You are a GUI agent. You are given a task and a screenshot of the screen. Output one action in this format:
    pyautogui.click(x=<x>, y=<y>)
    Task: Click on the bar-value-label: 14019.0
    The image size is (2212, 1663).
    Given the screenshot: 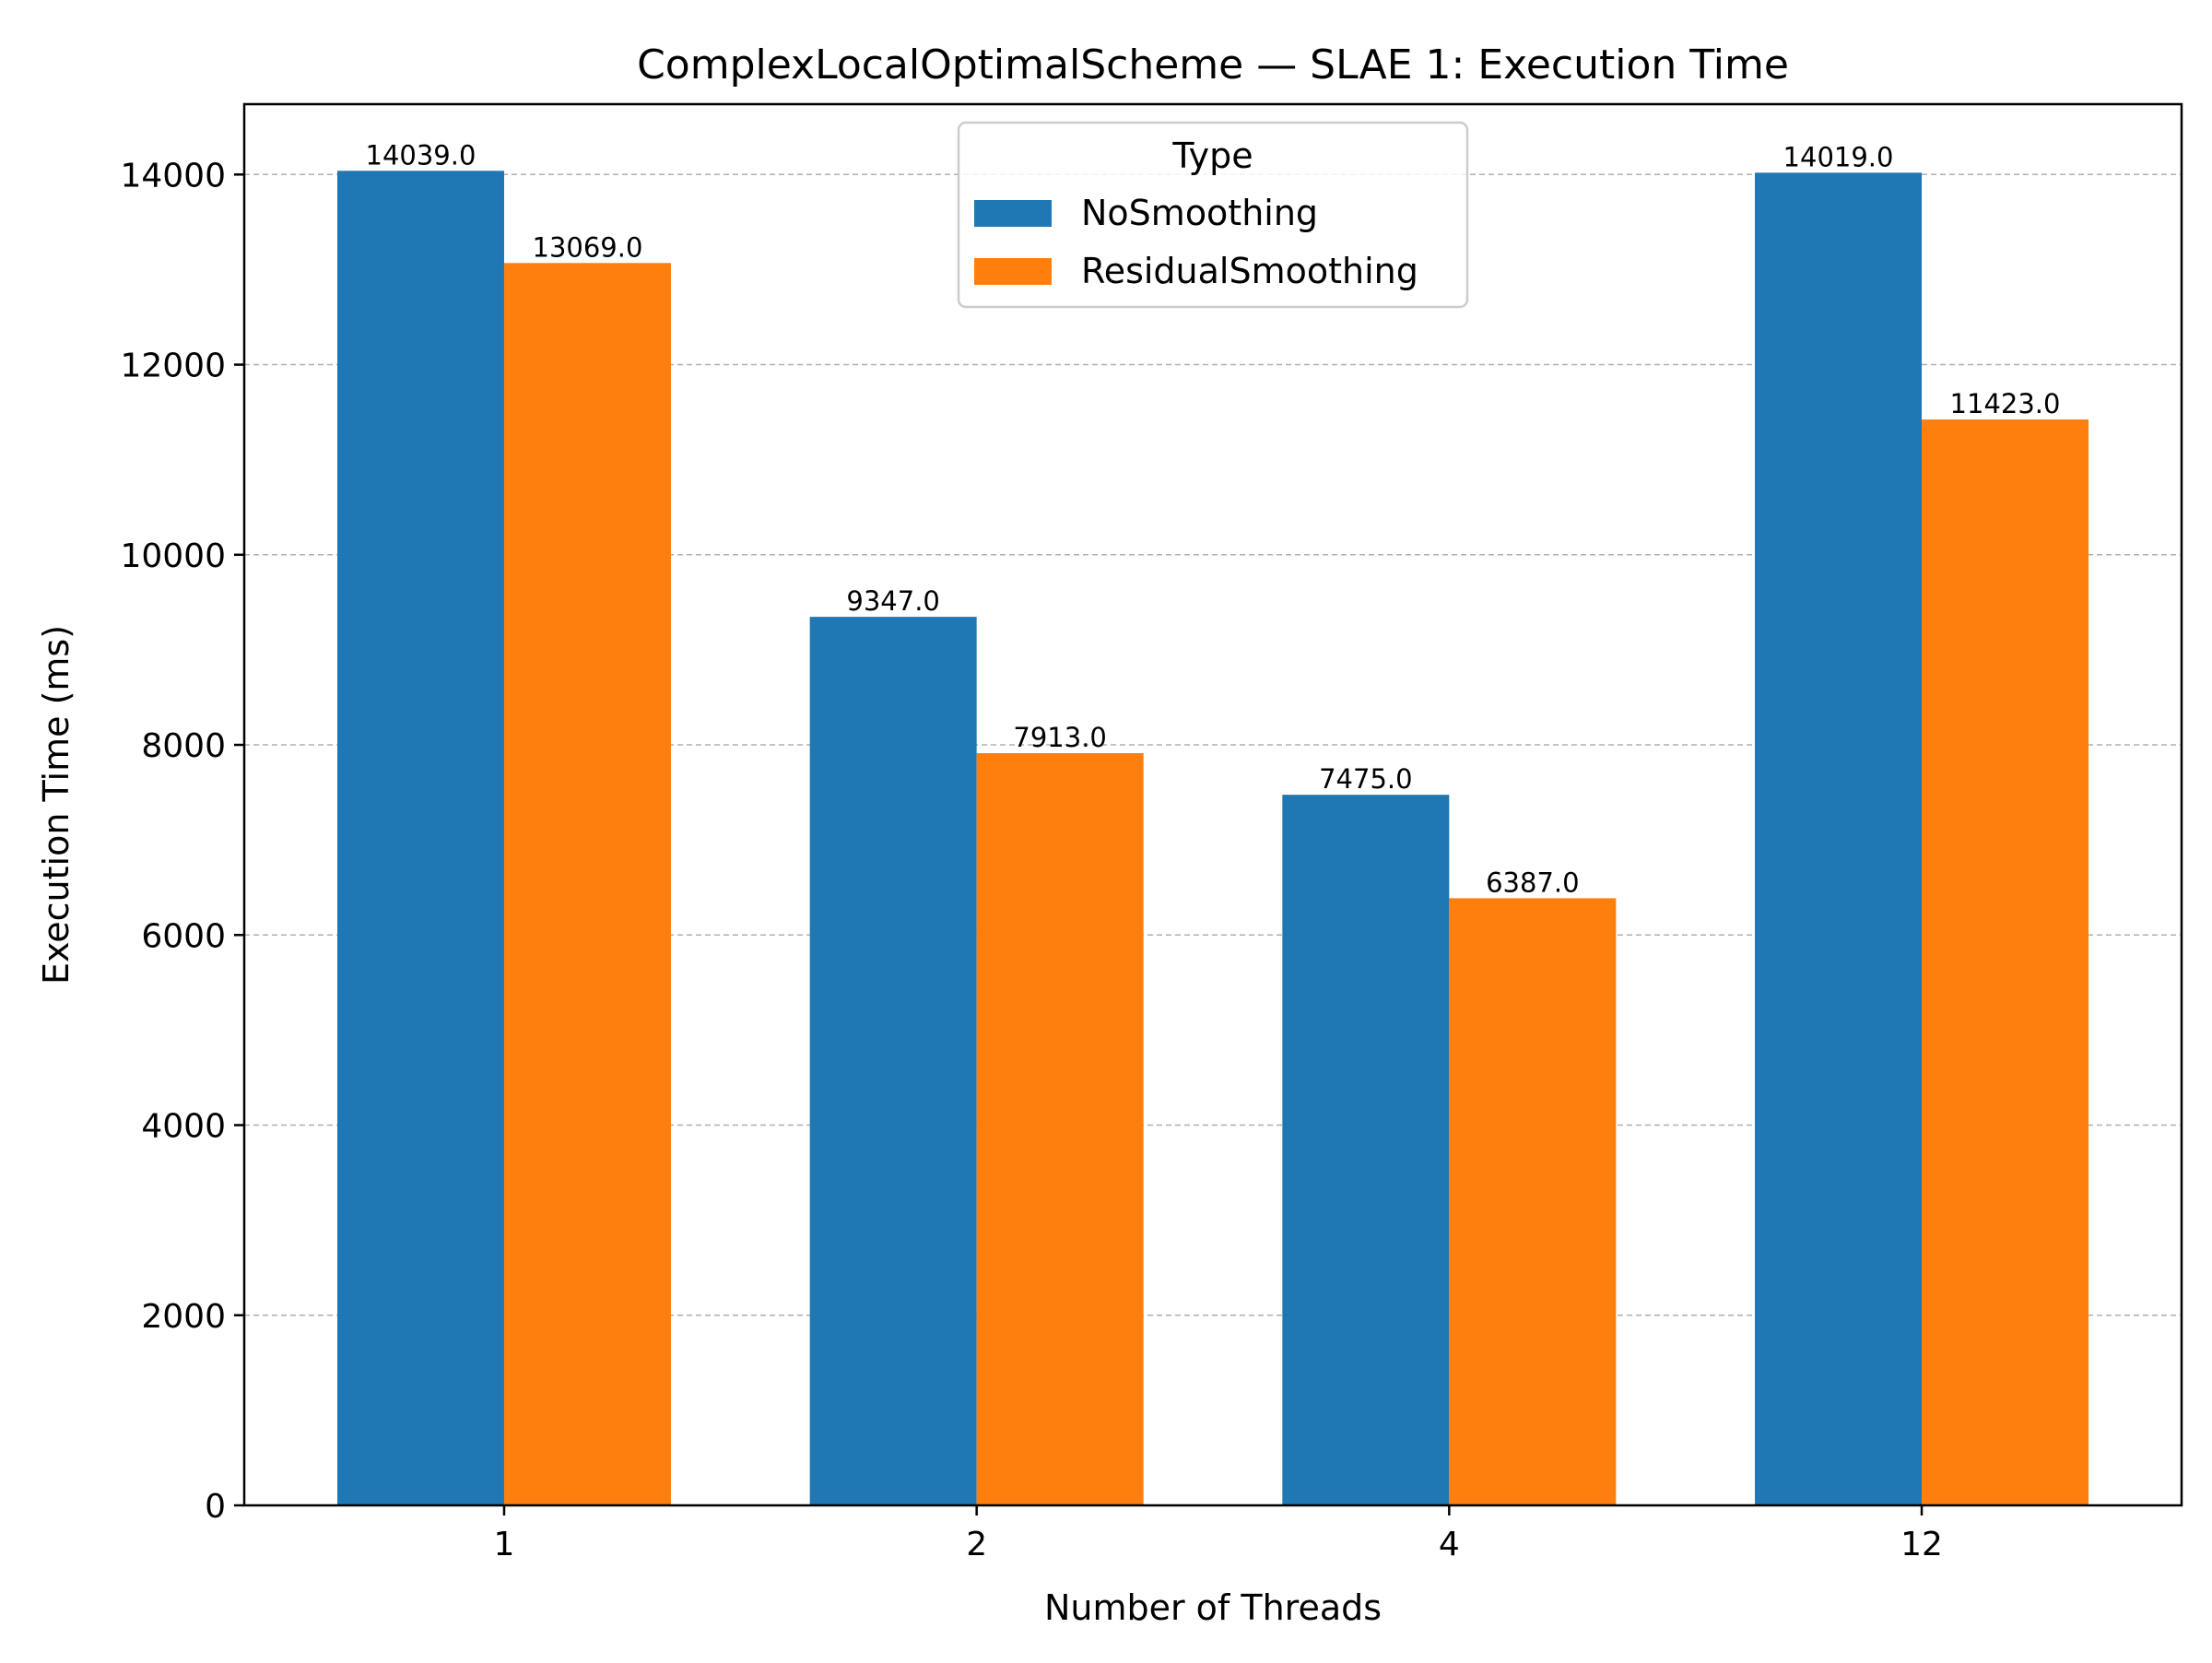 What is the action you would take?
    pyautogui.click(x=1838, y=156)
    